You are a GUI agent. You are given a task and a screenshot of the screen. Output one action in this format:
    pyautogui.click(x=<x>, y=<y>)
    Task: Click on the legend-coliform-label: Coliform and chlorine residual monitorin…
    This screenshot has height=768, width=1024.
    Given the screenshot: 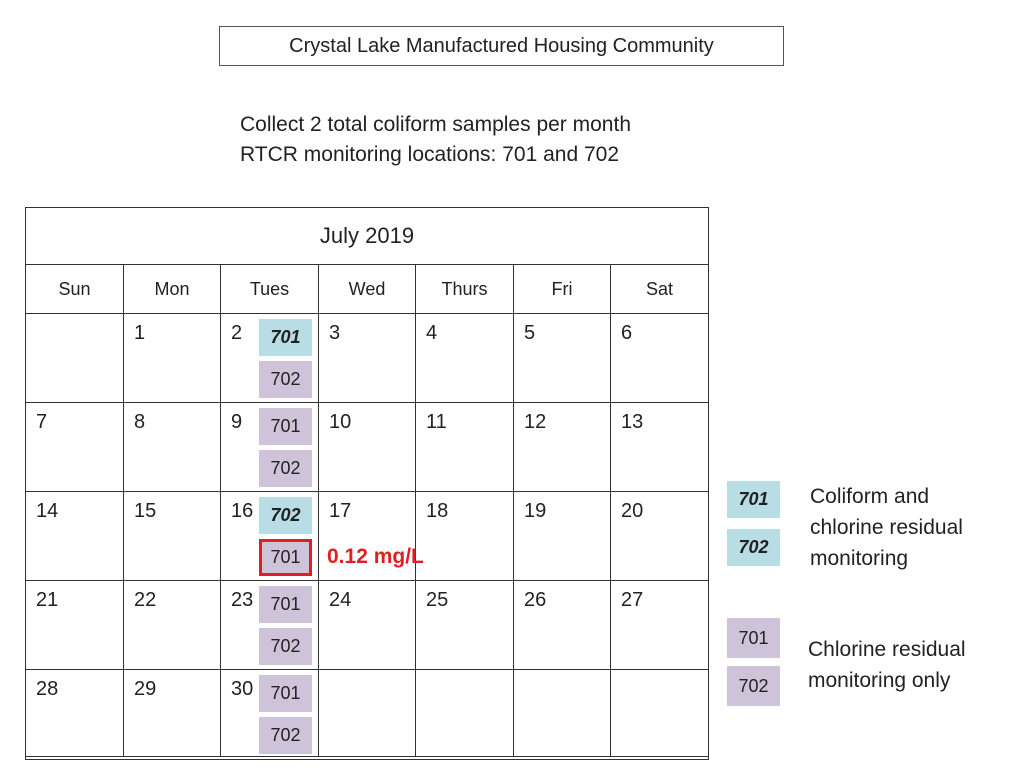 What is the action you would take?
    pyautogui.click(x=886, y=527)
    